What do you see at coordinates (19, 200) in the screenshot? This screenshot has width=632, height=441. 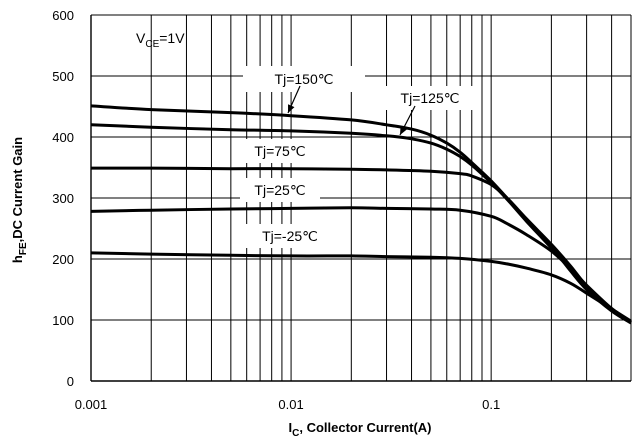 I see `y-axis-title: hFE,DC Current Gain` at bounding box center [19, 200].